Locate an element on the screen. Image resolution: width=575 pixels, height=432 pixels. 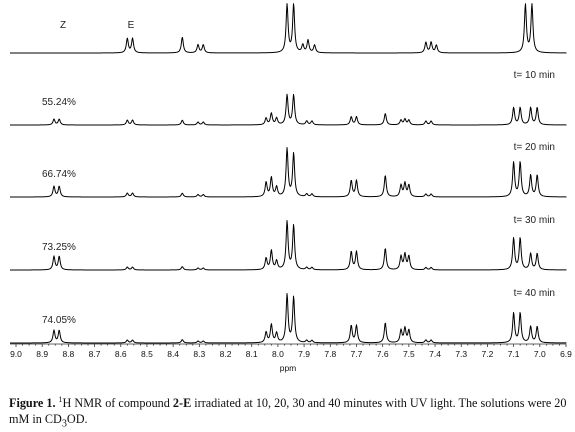
x-tick-label-20: 7.0 is located at coordinates (540, 354).